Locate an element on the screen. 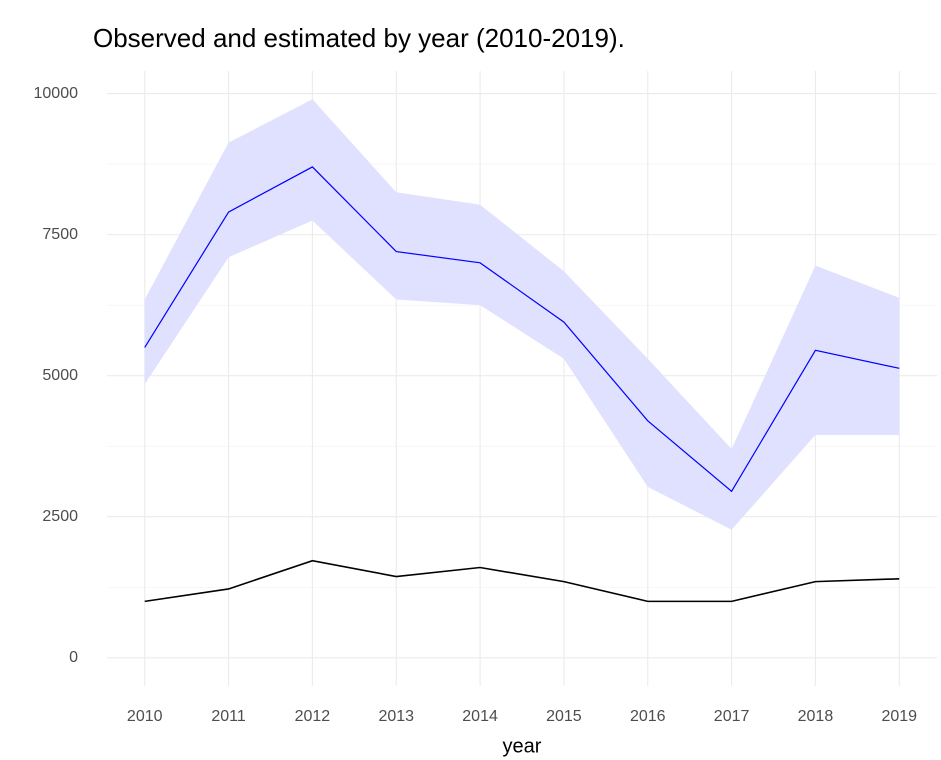  y-tick-label: 2500 is located at coordinates (60, 516).